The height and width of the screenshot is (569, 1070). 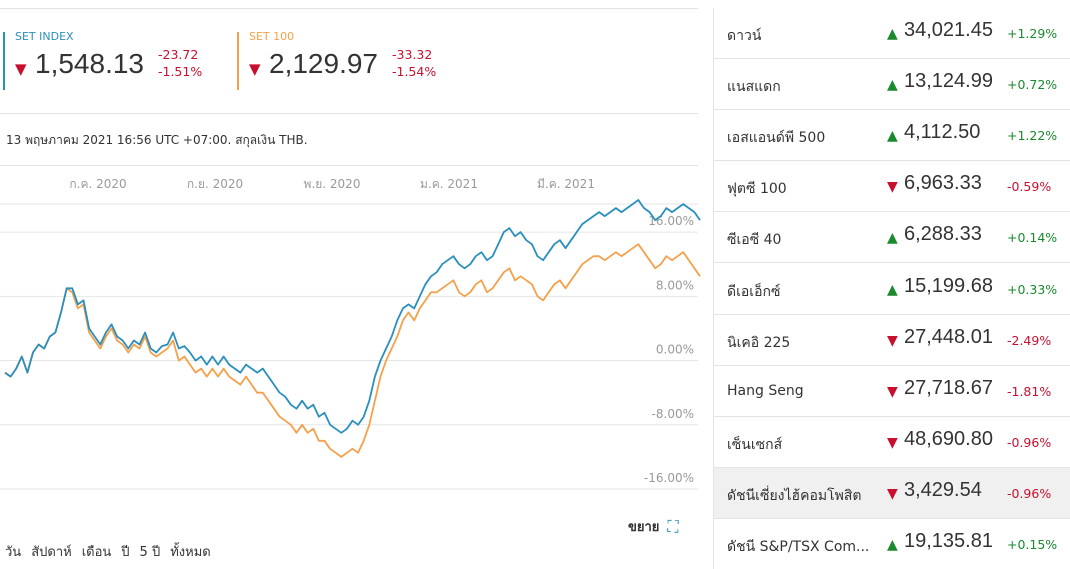 I want to click on index-row: ดาวน์ ▲ 34,021.45 +1.29%, so click(x=892, y=33).